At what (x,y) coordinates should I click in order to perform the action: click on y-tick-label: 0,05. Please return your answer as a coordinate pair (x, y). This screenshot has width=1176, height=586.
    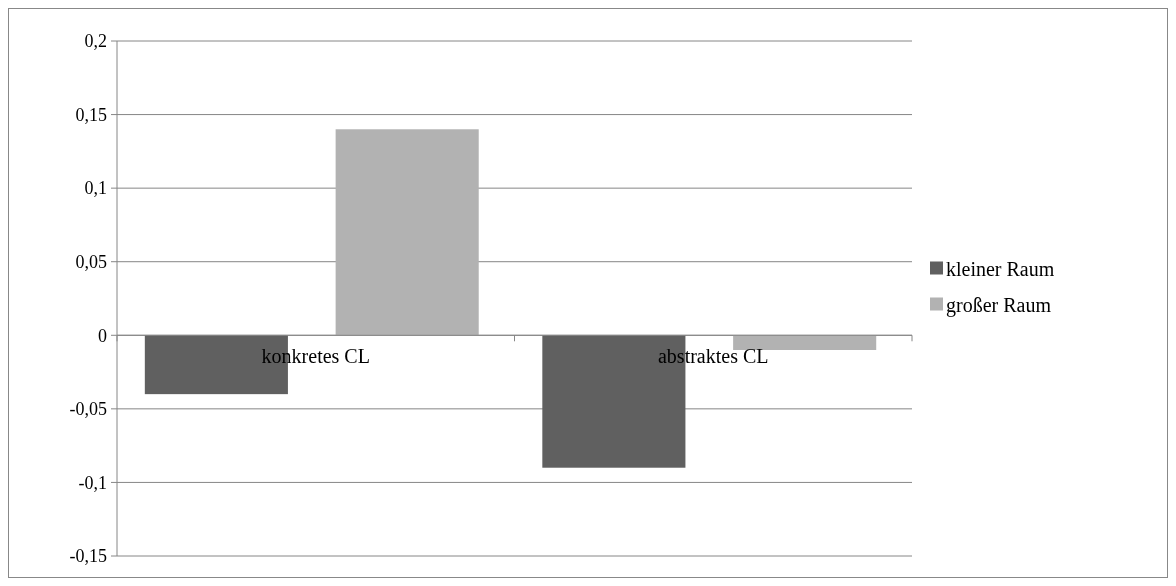
    Looking at the image, I should click on (91, 262).